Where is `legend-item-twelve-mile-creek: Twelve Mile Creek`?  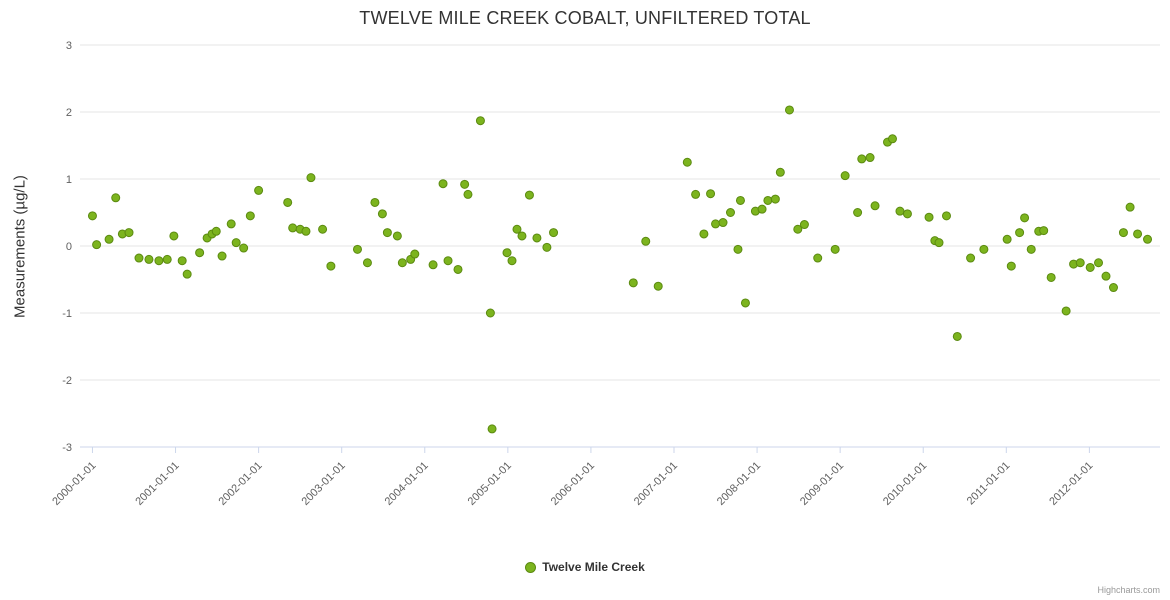 legend-item-twelve-mile-creek: Twelve Mile Creek is located at coordinates (585, 567).